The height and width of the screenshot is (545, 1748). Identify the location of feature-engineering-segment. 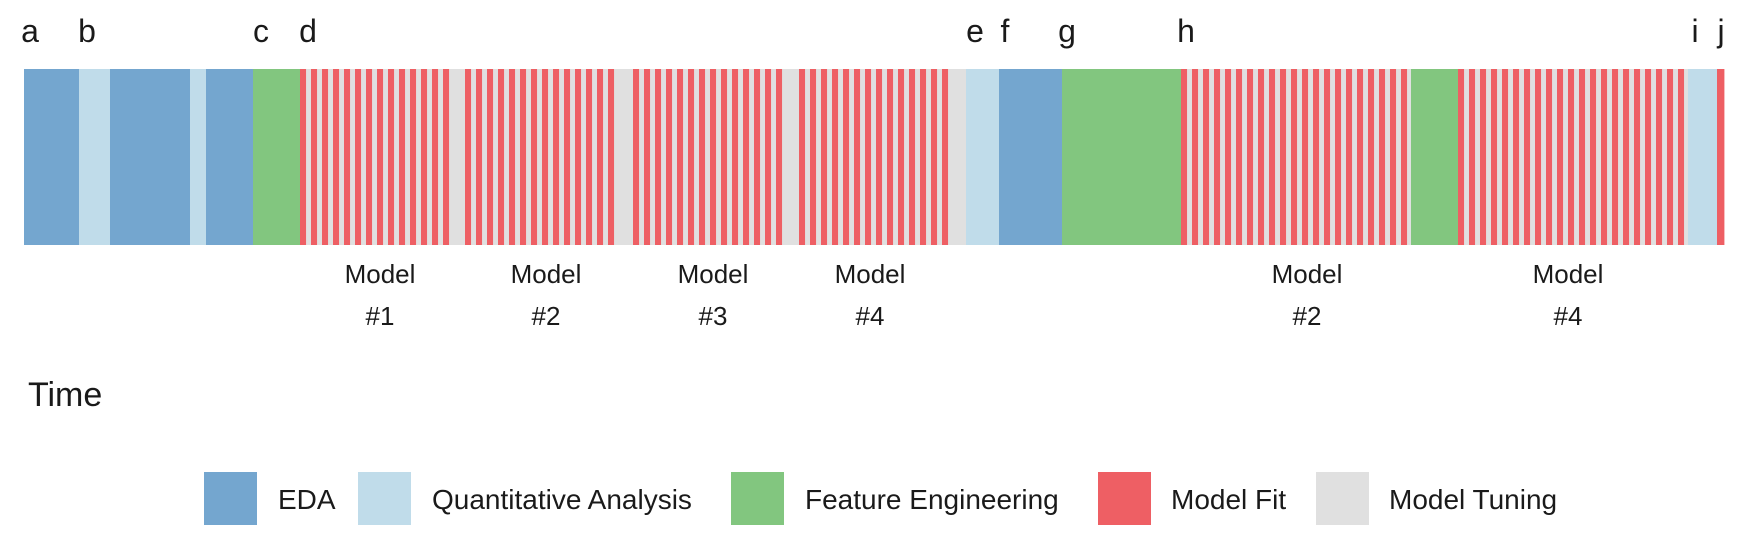
(1435, 157).